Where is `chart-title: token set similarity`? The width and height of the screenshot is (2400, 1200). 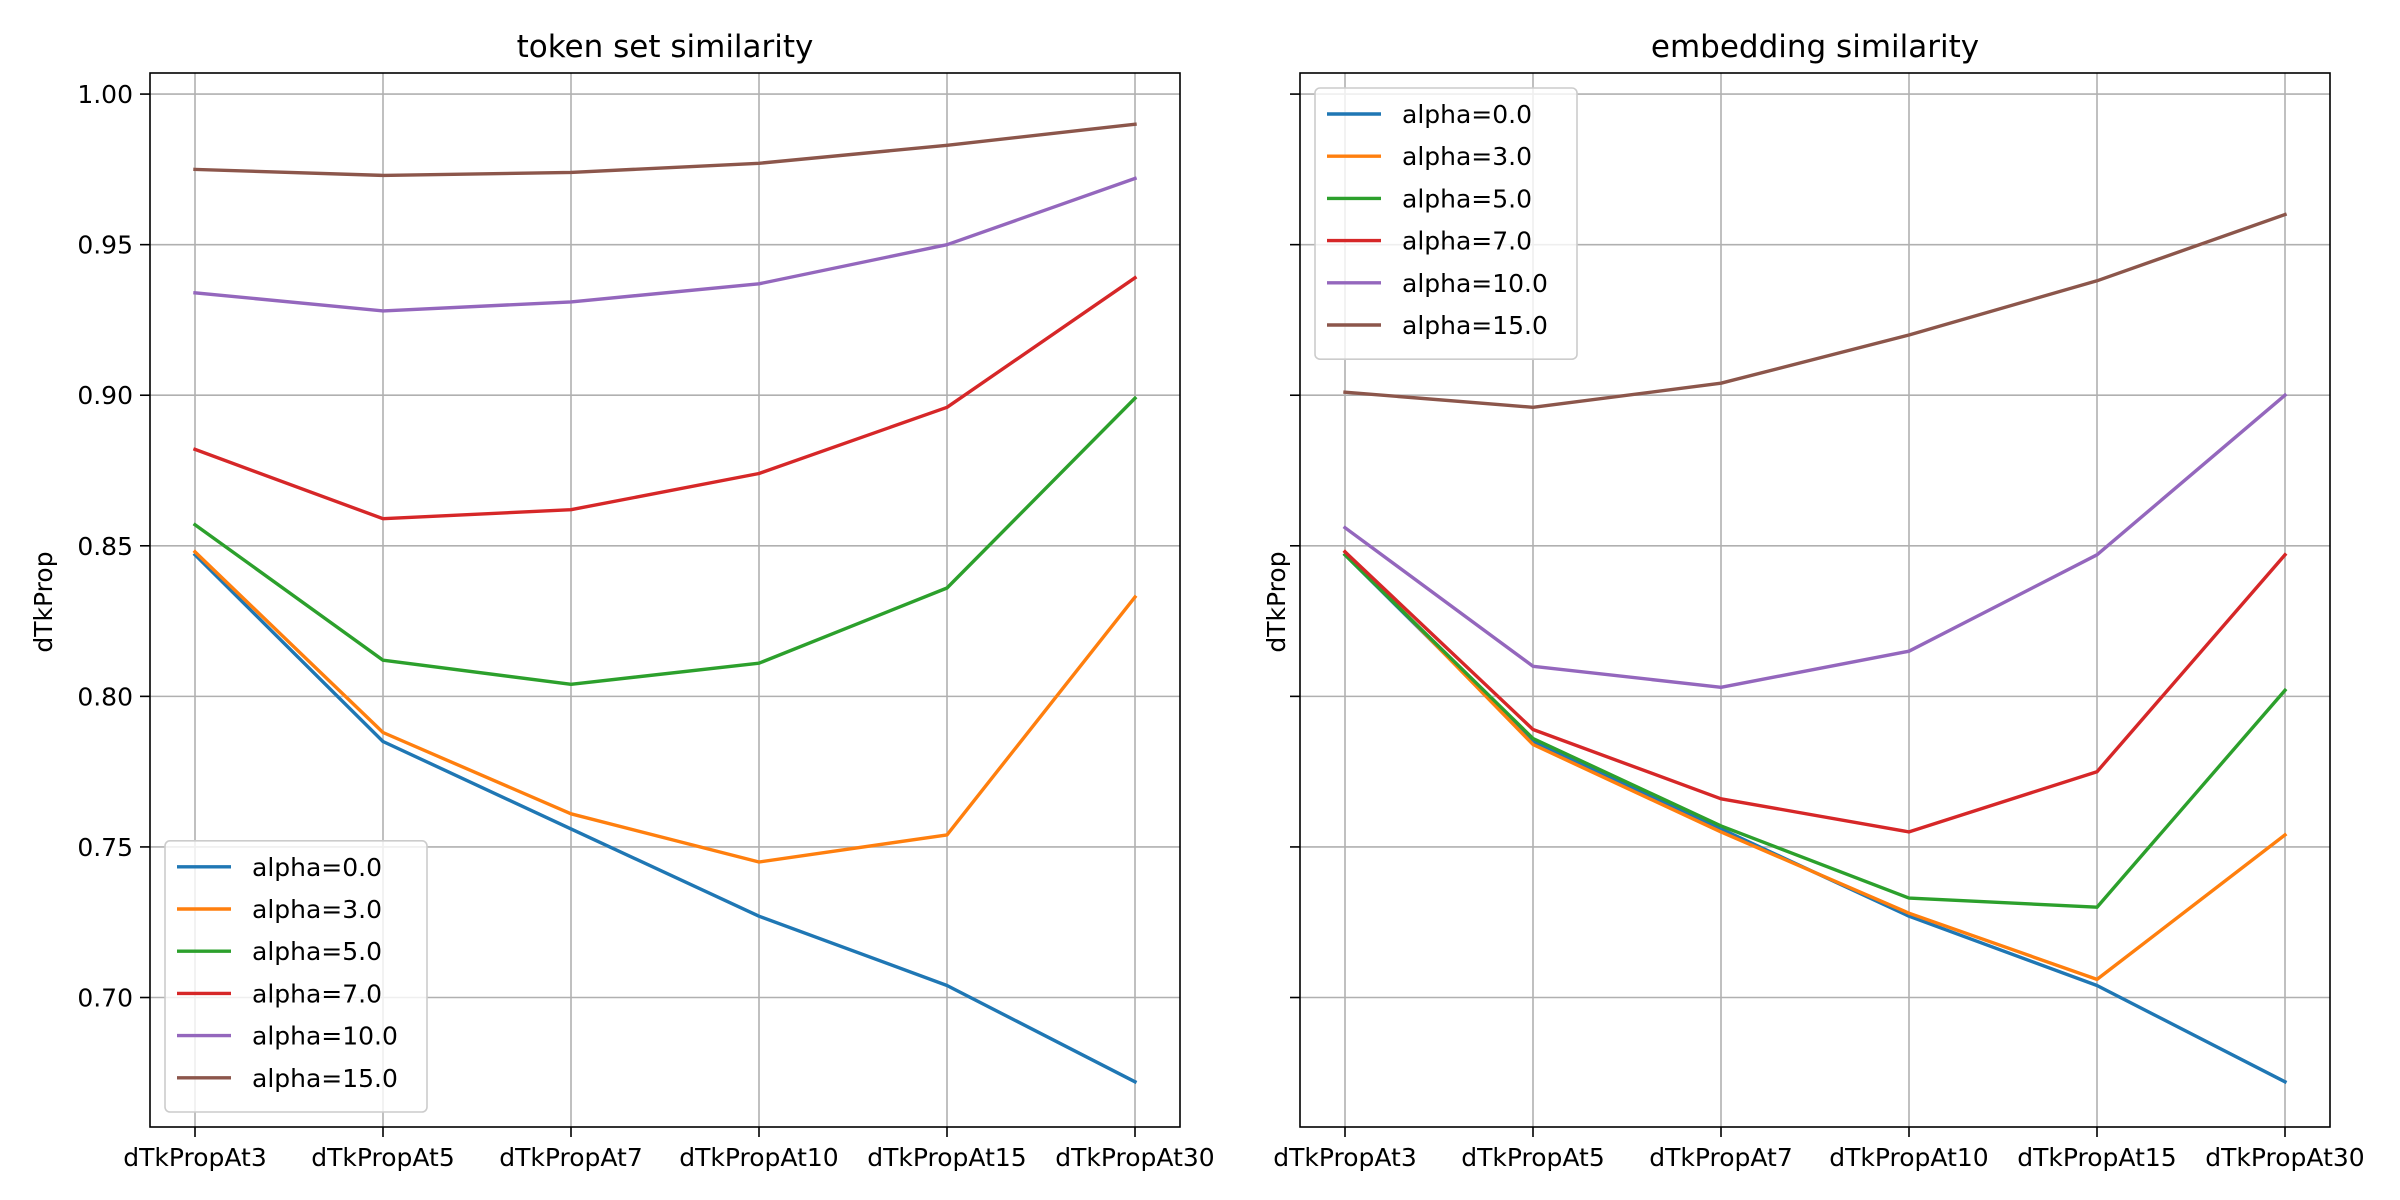
chart-title: token set similarity is located at coordinates (665, 47).